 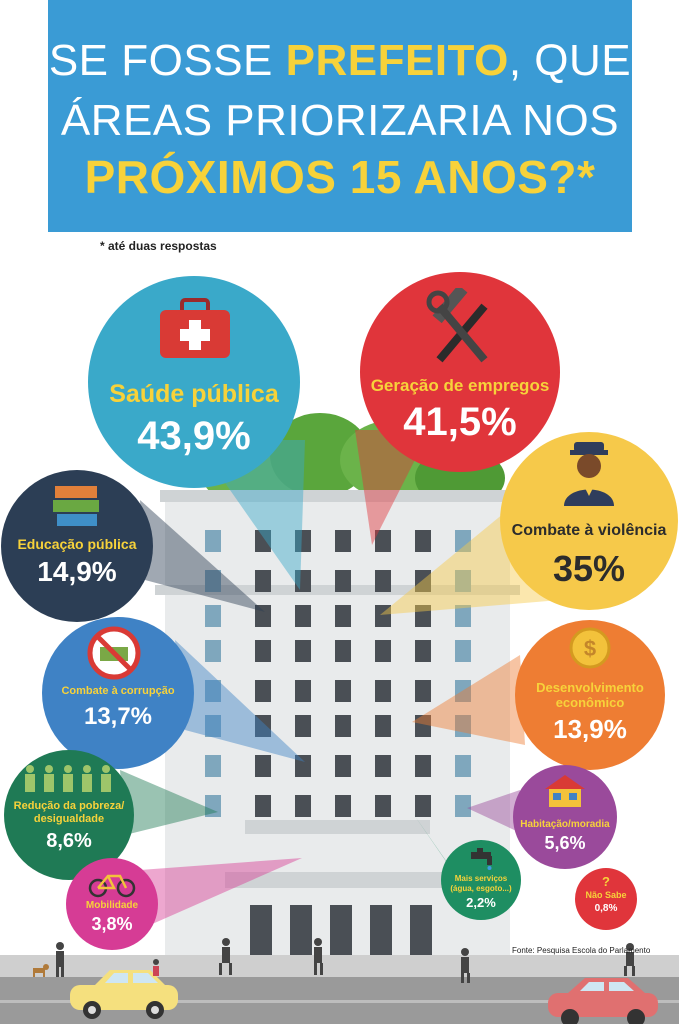 What do you see at coordinates (69, 841) in the screenshot?
I see `pobreza-value: 8,6%` at bounding box center [69, 841].